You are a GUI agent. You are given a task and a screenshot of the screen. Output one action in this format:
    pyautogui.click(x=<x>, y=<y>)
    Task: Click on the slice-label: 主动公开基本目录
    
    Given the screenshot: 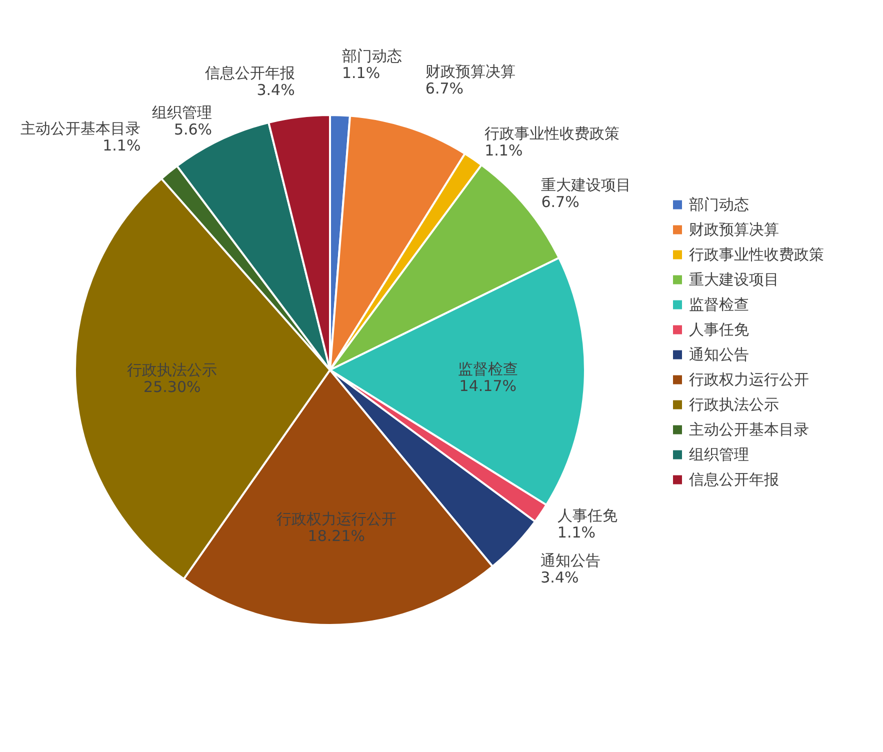 What is the action you would take?
    pyautogui.click(x=80, y=128)
    